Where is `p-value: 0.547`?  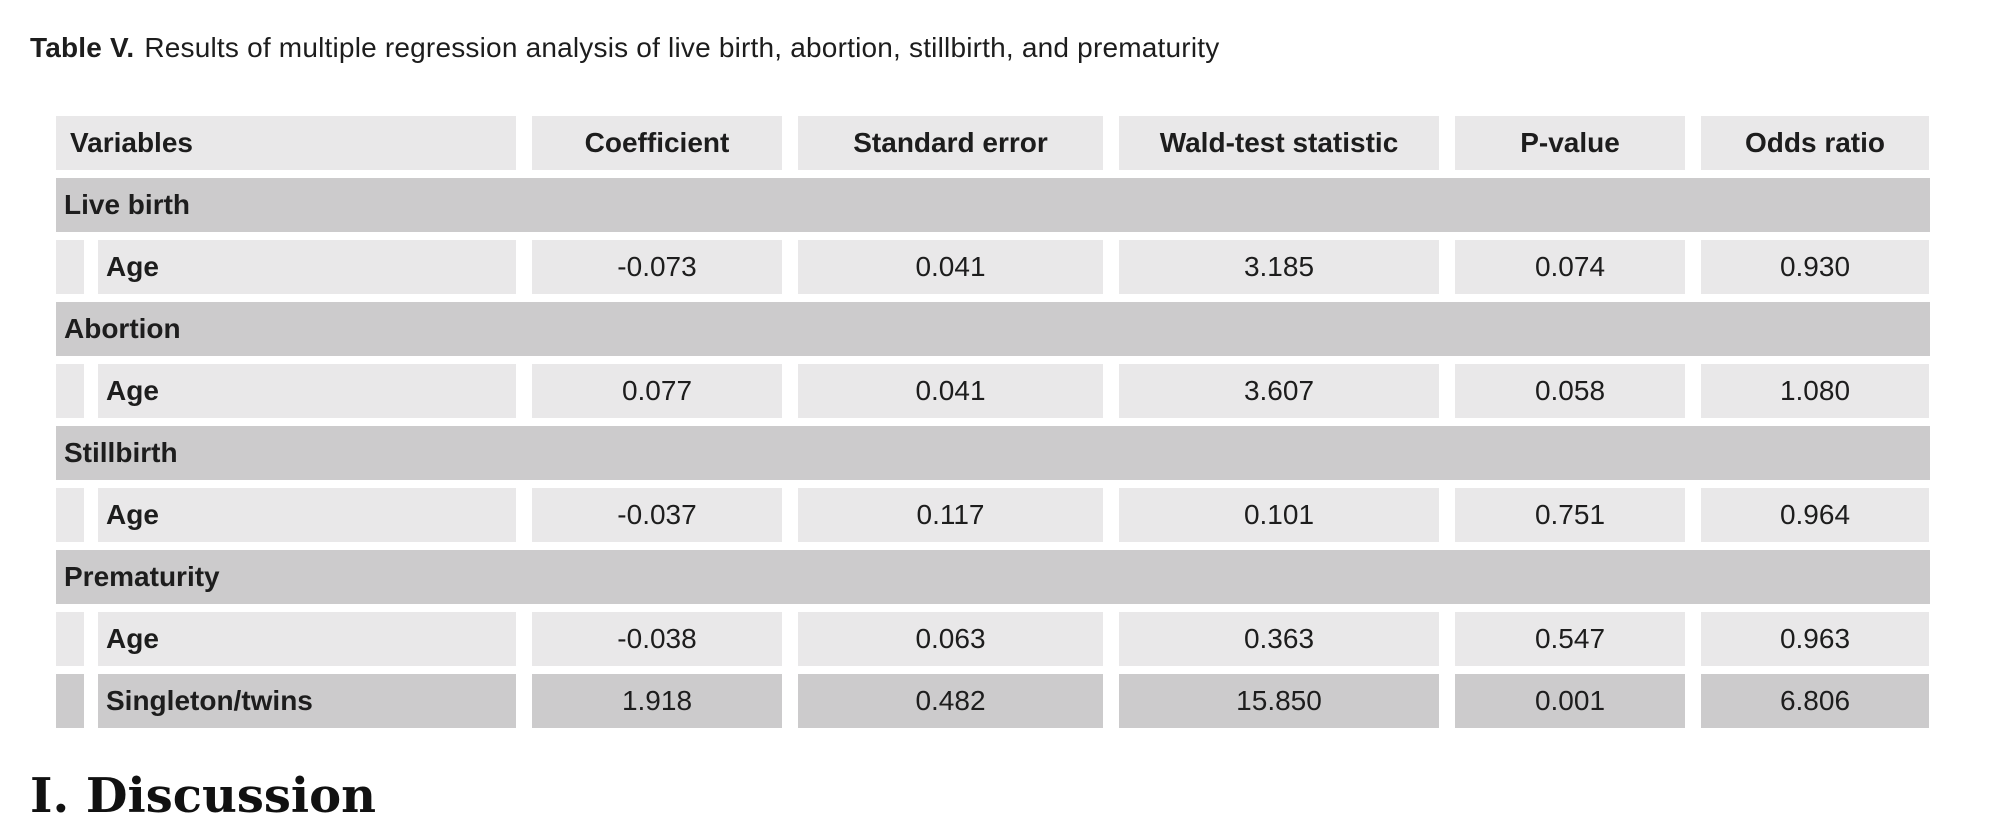 p-value: 0.547 is located at coordinates (1570, 639).